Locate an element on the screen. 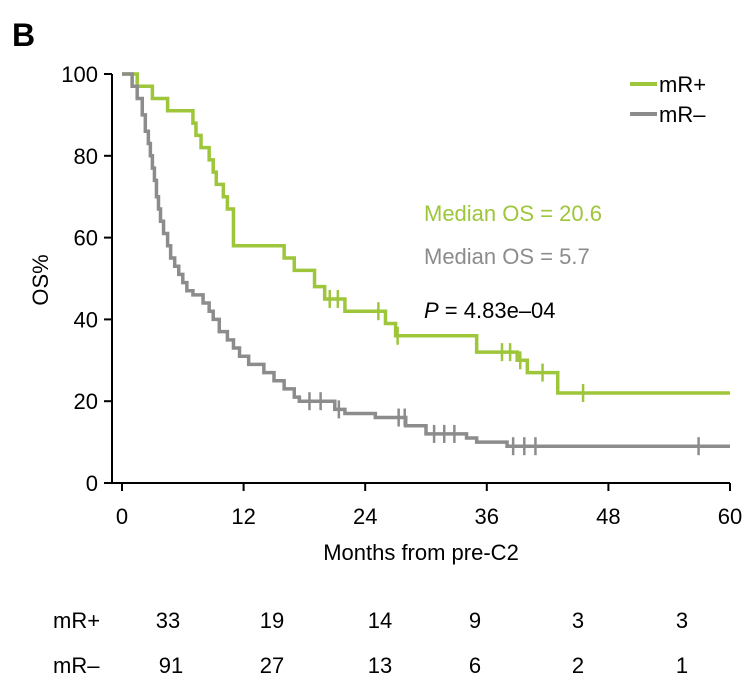 This screenshot has height=696, width=750. risk-row-label: mR– is located at coordinates (76, 665).